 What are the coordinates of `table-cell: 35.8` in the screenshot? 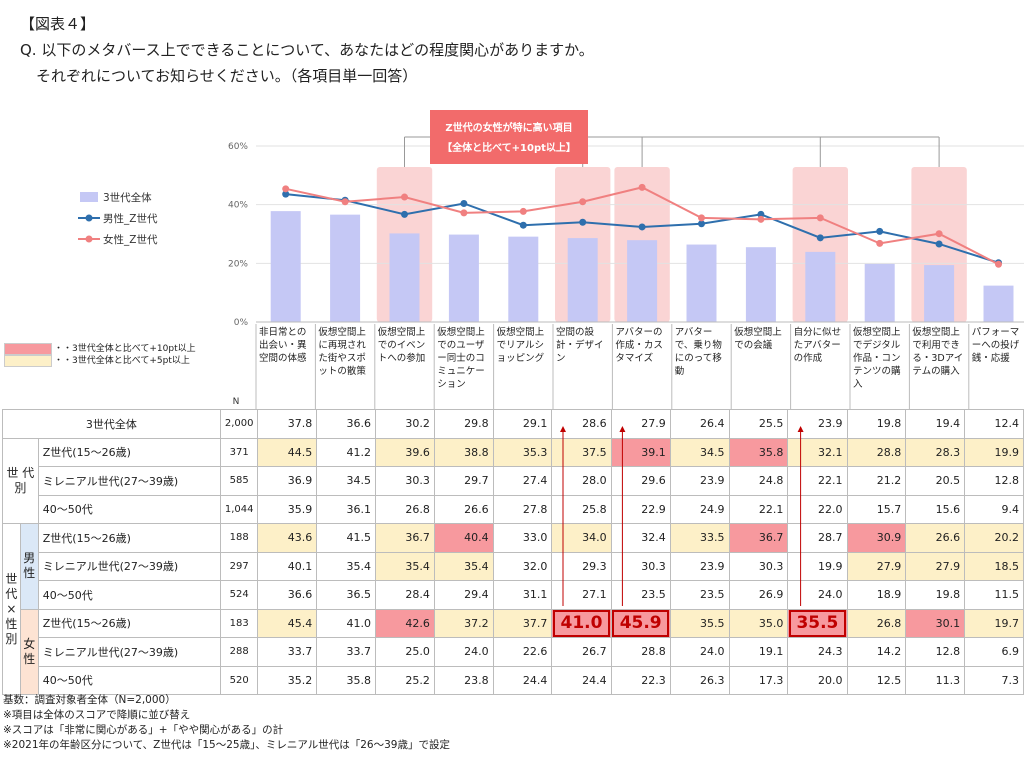 It's located at (758, 452).